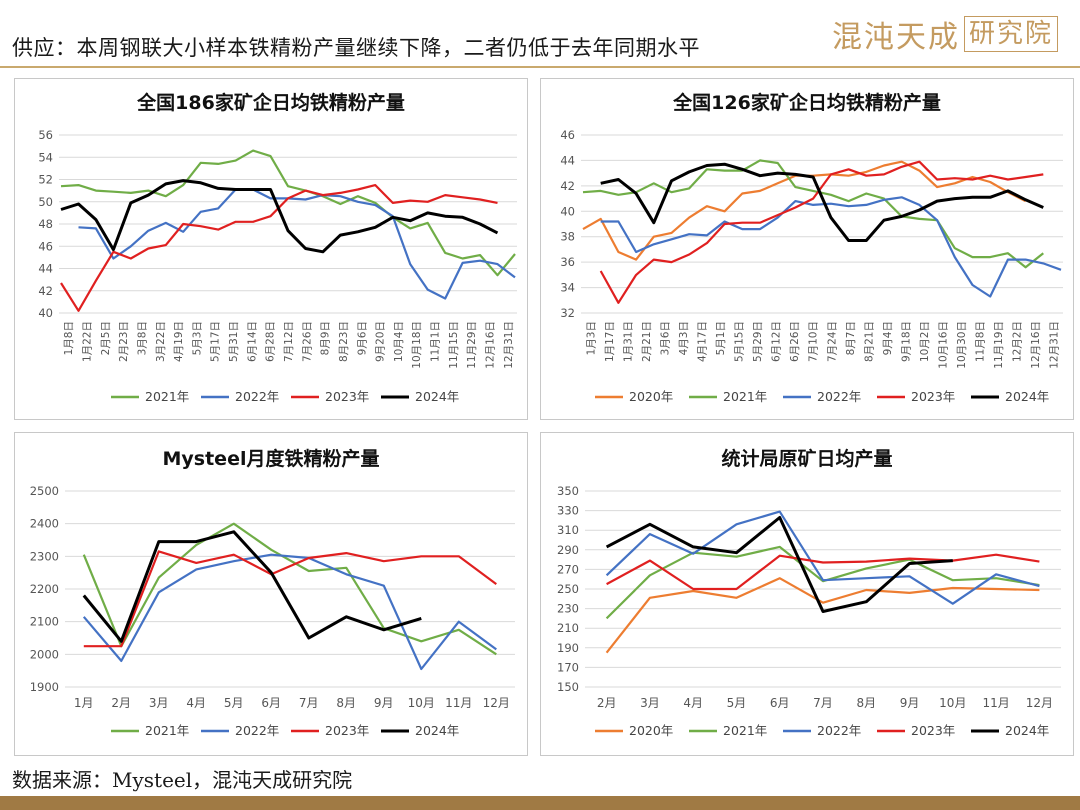 This screenshot has height=810, width=1080. What do you see at coordinates (540, 67) in the screenshot?
I see `header-divider` at bounding box center [540, 67].